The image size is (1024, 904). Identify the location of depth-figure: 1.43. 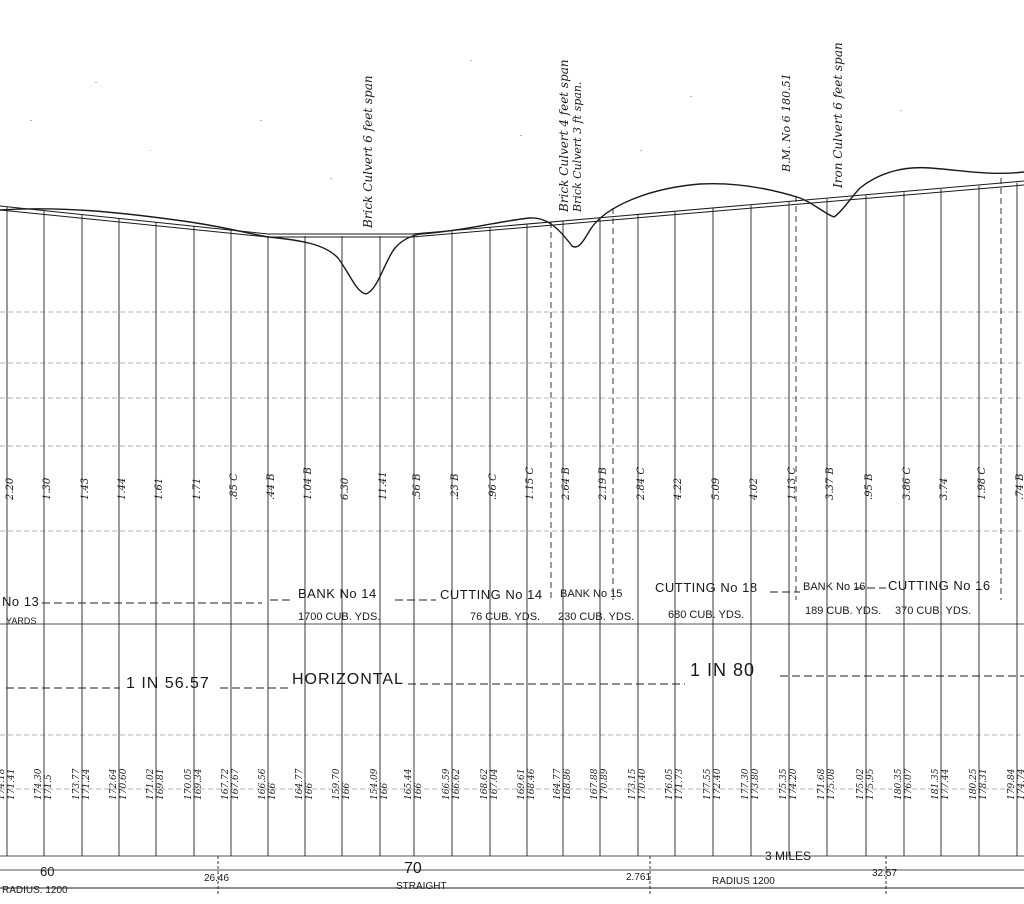
(85, 489).